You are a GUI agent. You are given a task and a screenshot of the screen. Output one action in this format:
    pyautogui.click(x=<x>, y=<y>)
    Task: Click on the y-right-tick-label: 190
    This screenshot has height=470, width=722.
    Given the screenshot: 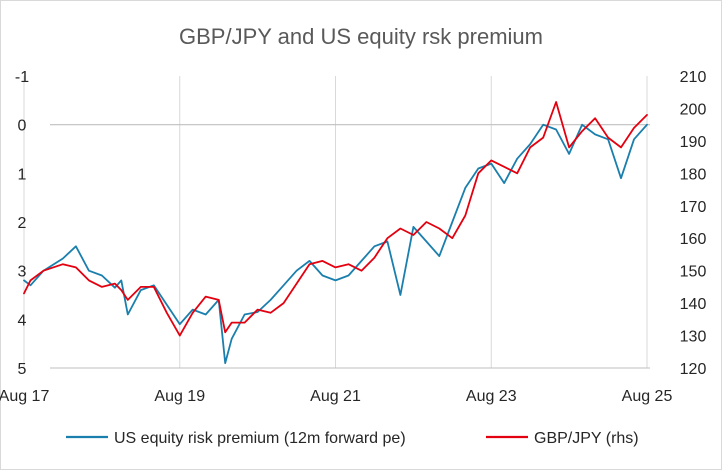 What is the action you would take?
    pyautogui.click(x=693, y=142)
    